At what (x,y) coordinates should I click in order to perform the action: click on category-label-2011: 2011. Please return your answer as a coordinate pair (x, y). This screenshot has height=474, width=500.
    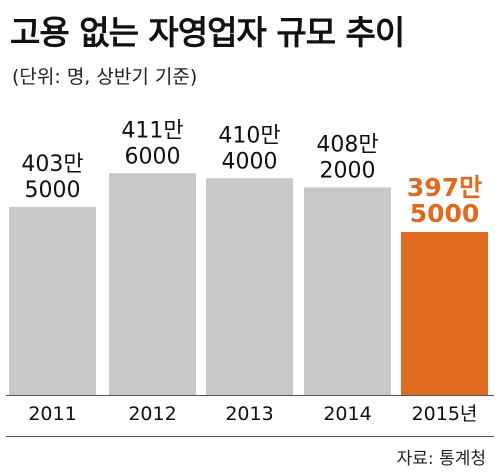
    Looking at the image, I should click on (52, 414).